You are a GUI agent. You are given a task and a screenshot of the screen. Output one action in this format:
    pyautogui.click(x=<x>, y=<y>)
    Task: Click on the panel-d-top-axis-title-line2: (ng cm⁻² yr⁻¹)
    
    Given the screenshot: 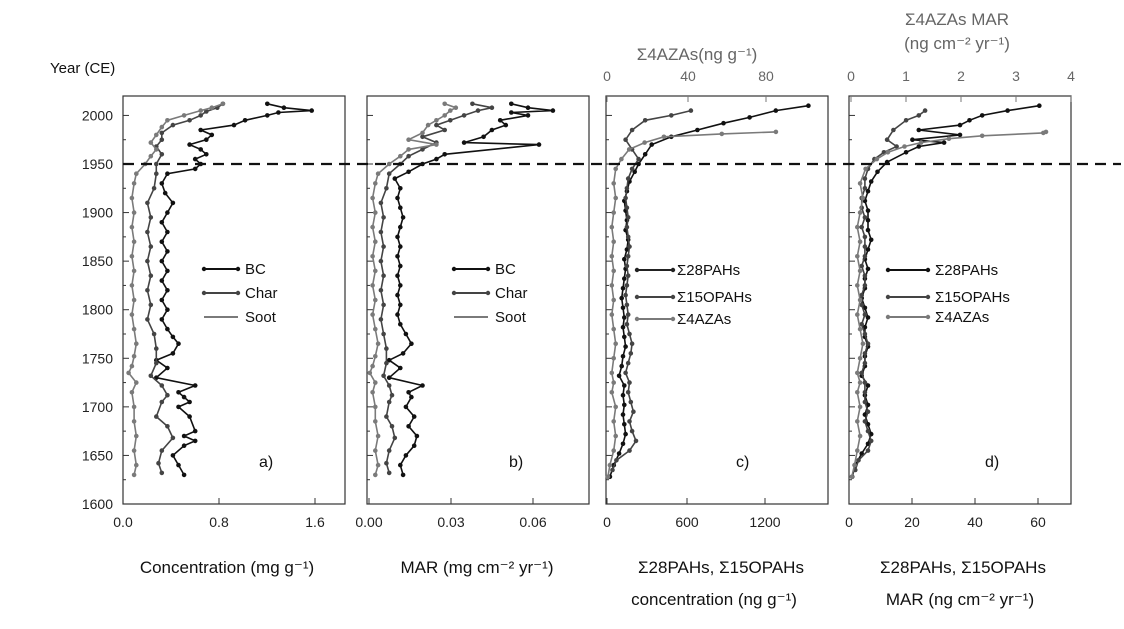 What is the action you would take?
    pyautogui.click(x=957, y=43)
    